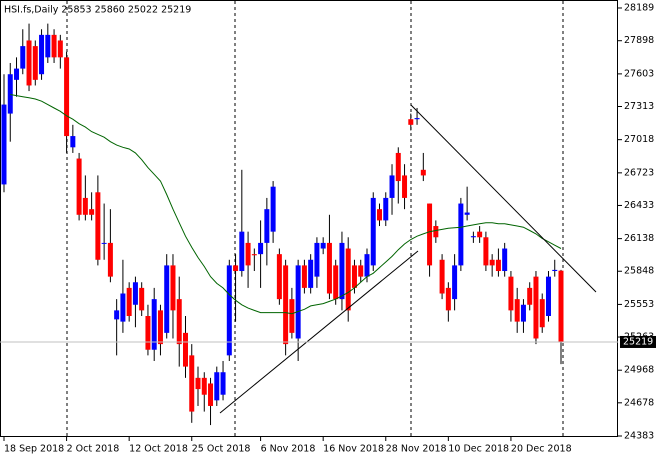 Image resolution: width=660 pixels, height=460 pixels. What do you see at coordinates (639, 271) in the screenshot?
I see `y-tick-label: 25848` at bounding box center [639, 271].